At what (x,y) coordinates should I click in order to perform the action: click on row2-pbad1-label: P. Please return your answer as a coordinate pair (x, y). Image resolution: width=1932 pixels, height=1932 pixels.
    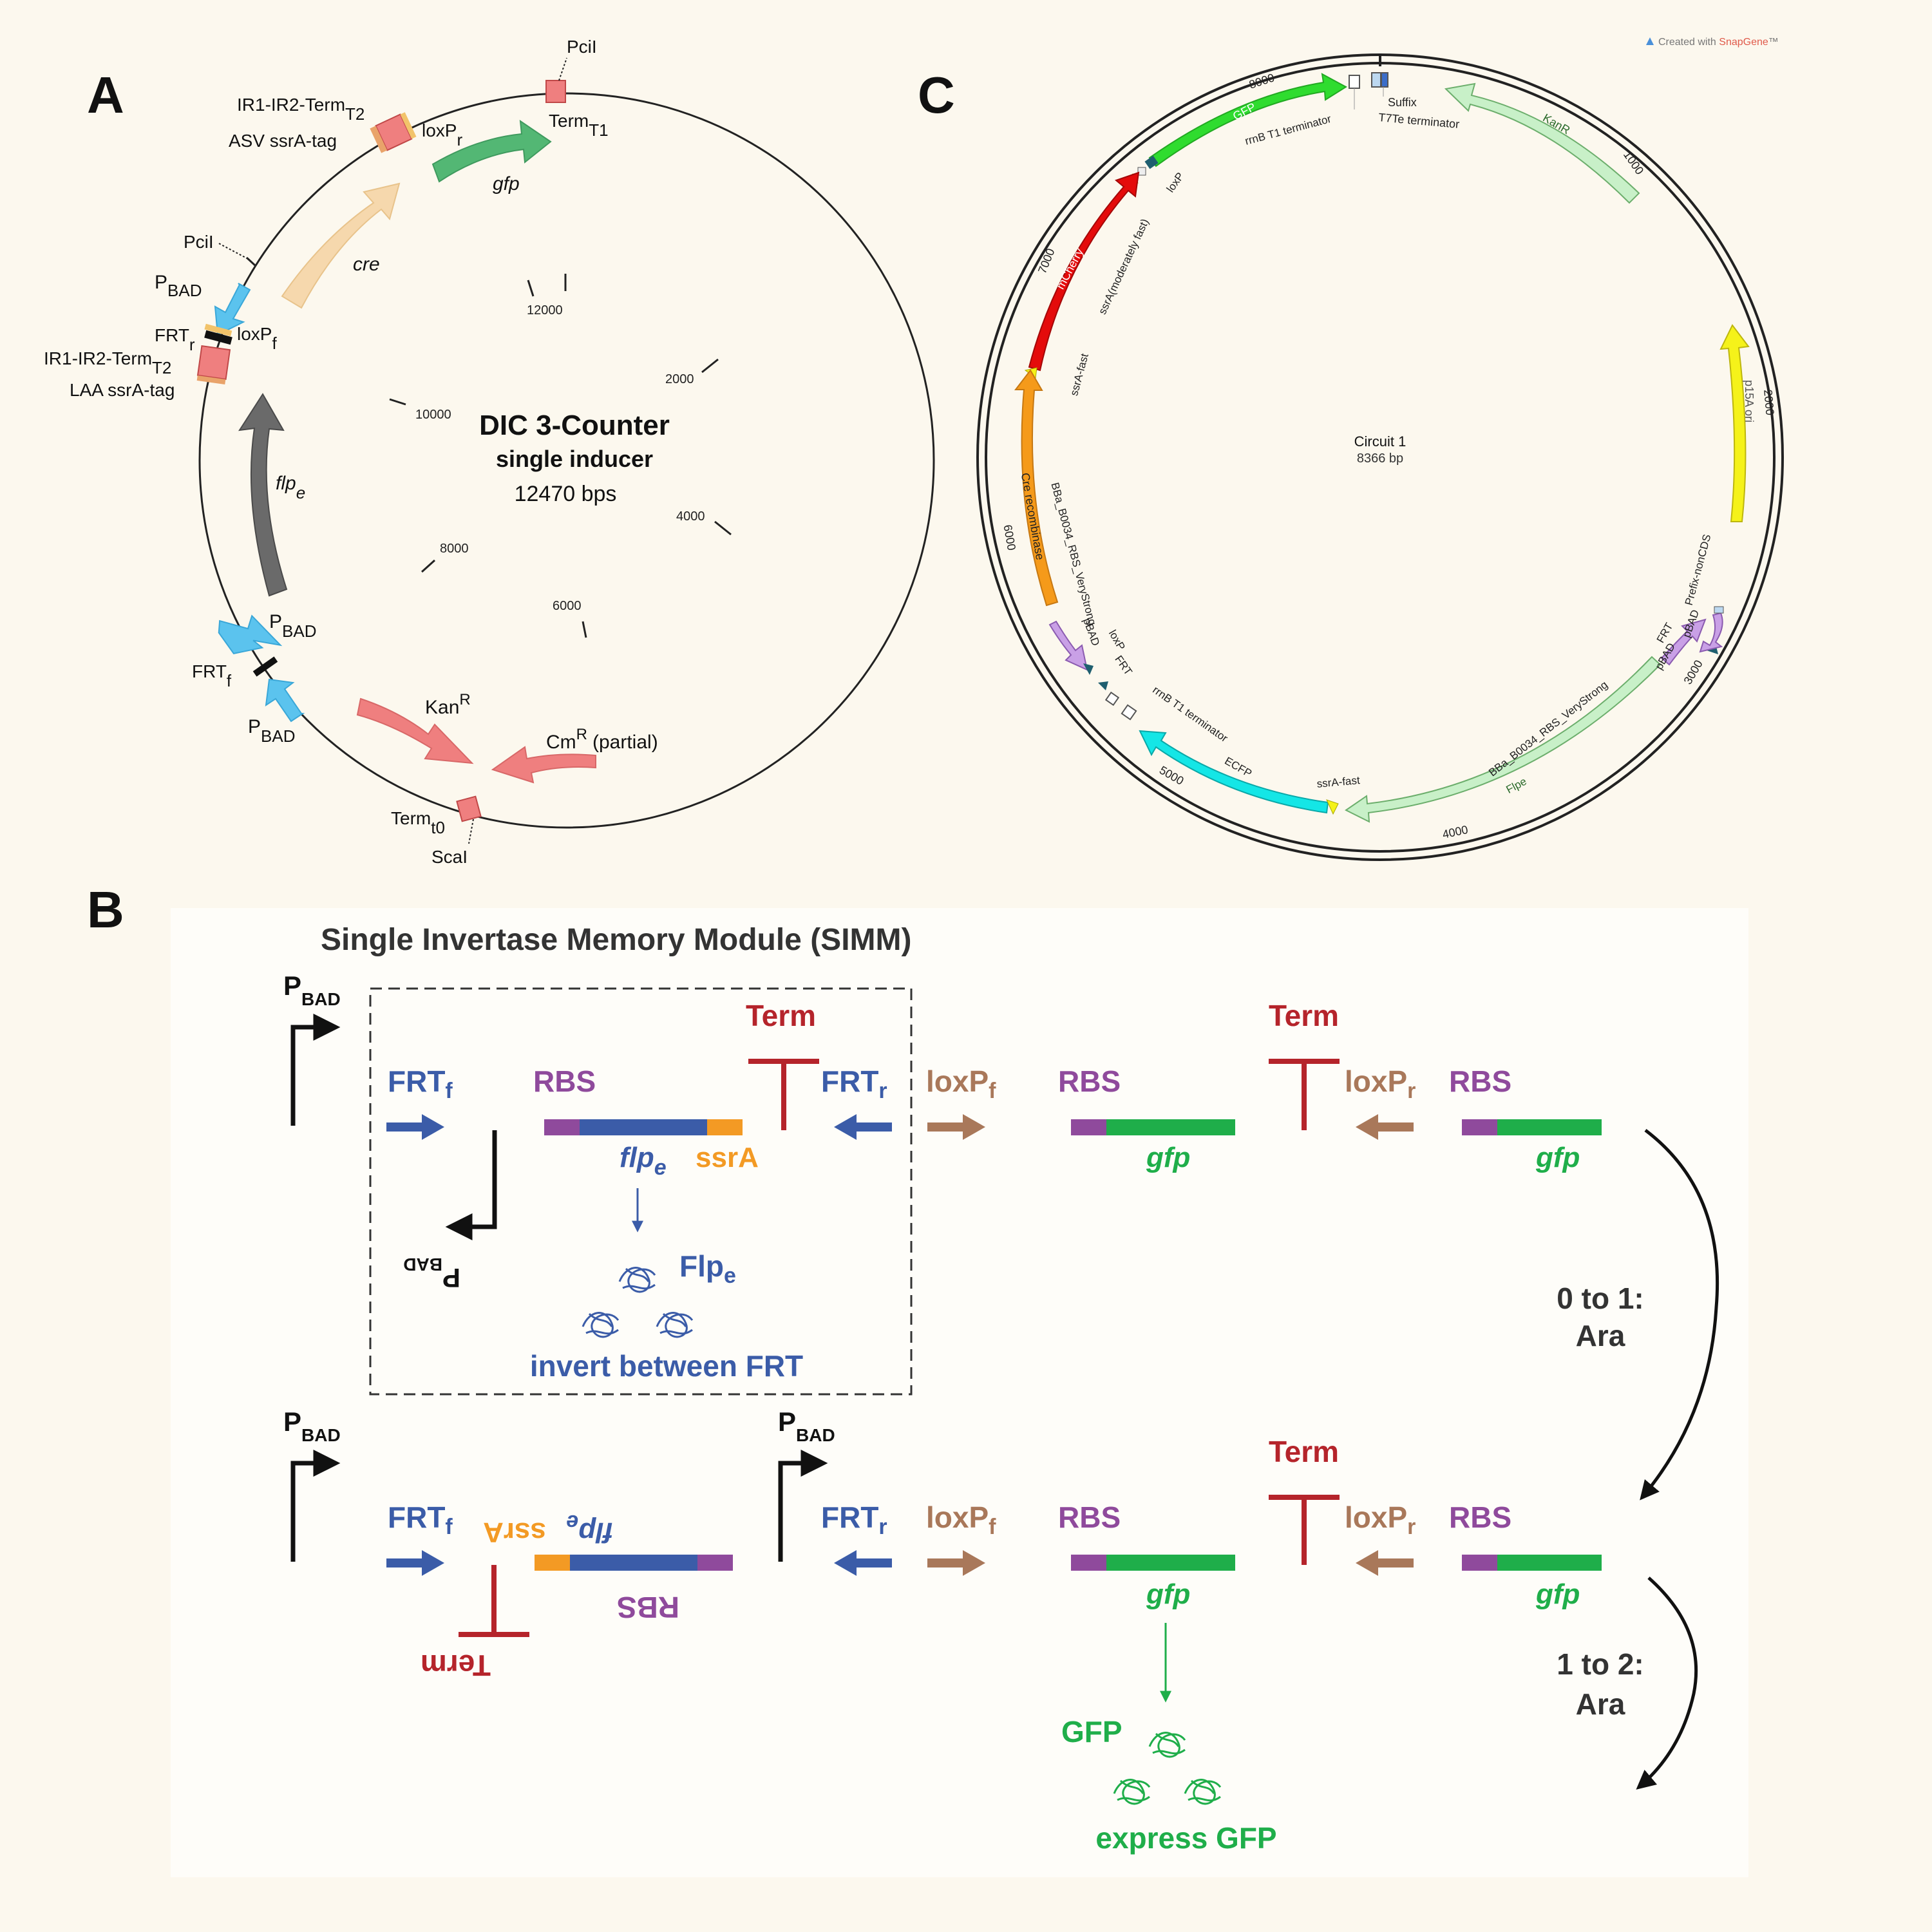
    Looking at the image, I should click on (292, 1421).